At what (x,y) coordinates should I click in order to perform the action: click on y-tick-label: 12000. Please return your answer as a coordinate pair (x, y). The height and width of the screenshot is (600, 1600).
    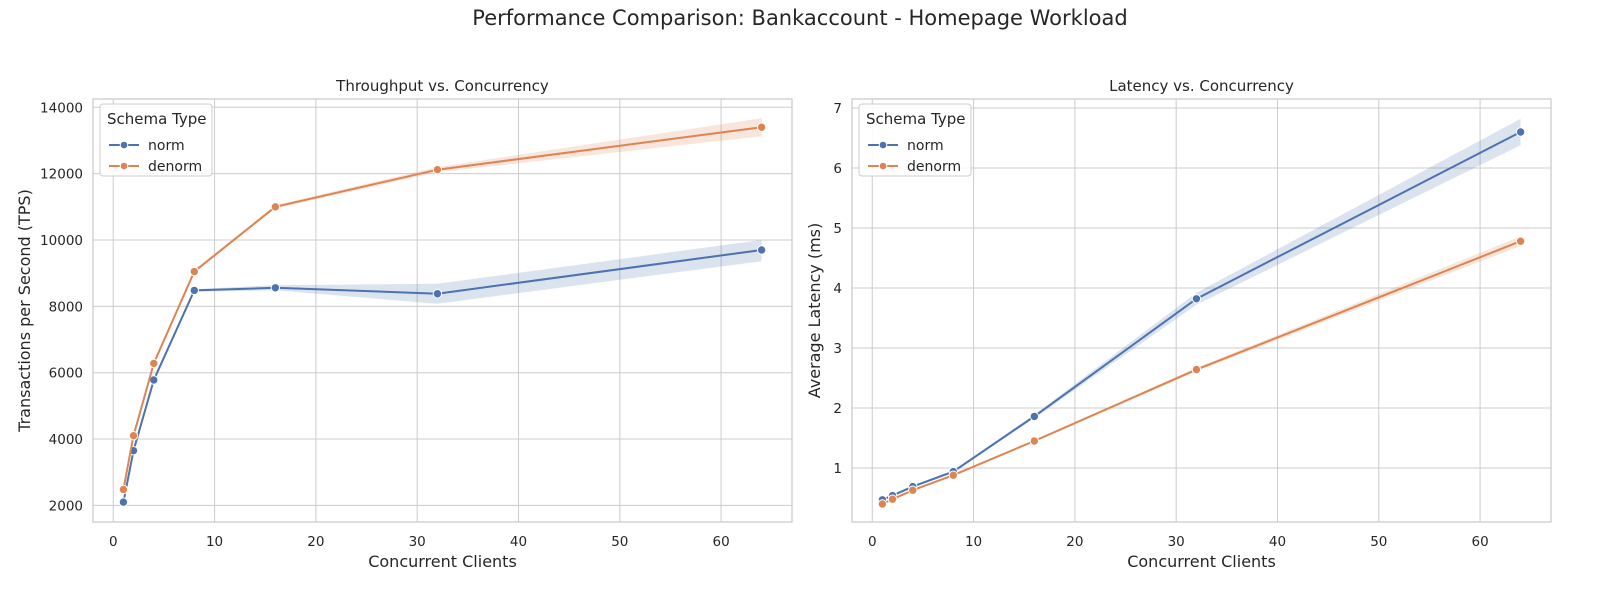
    Looking at the image, I should click on (61, 175).